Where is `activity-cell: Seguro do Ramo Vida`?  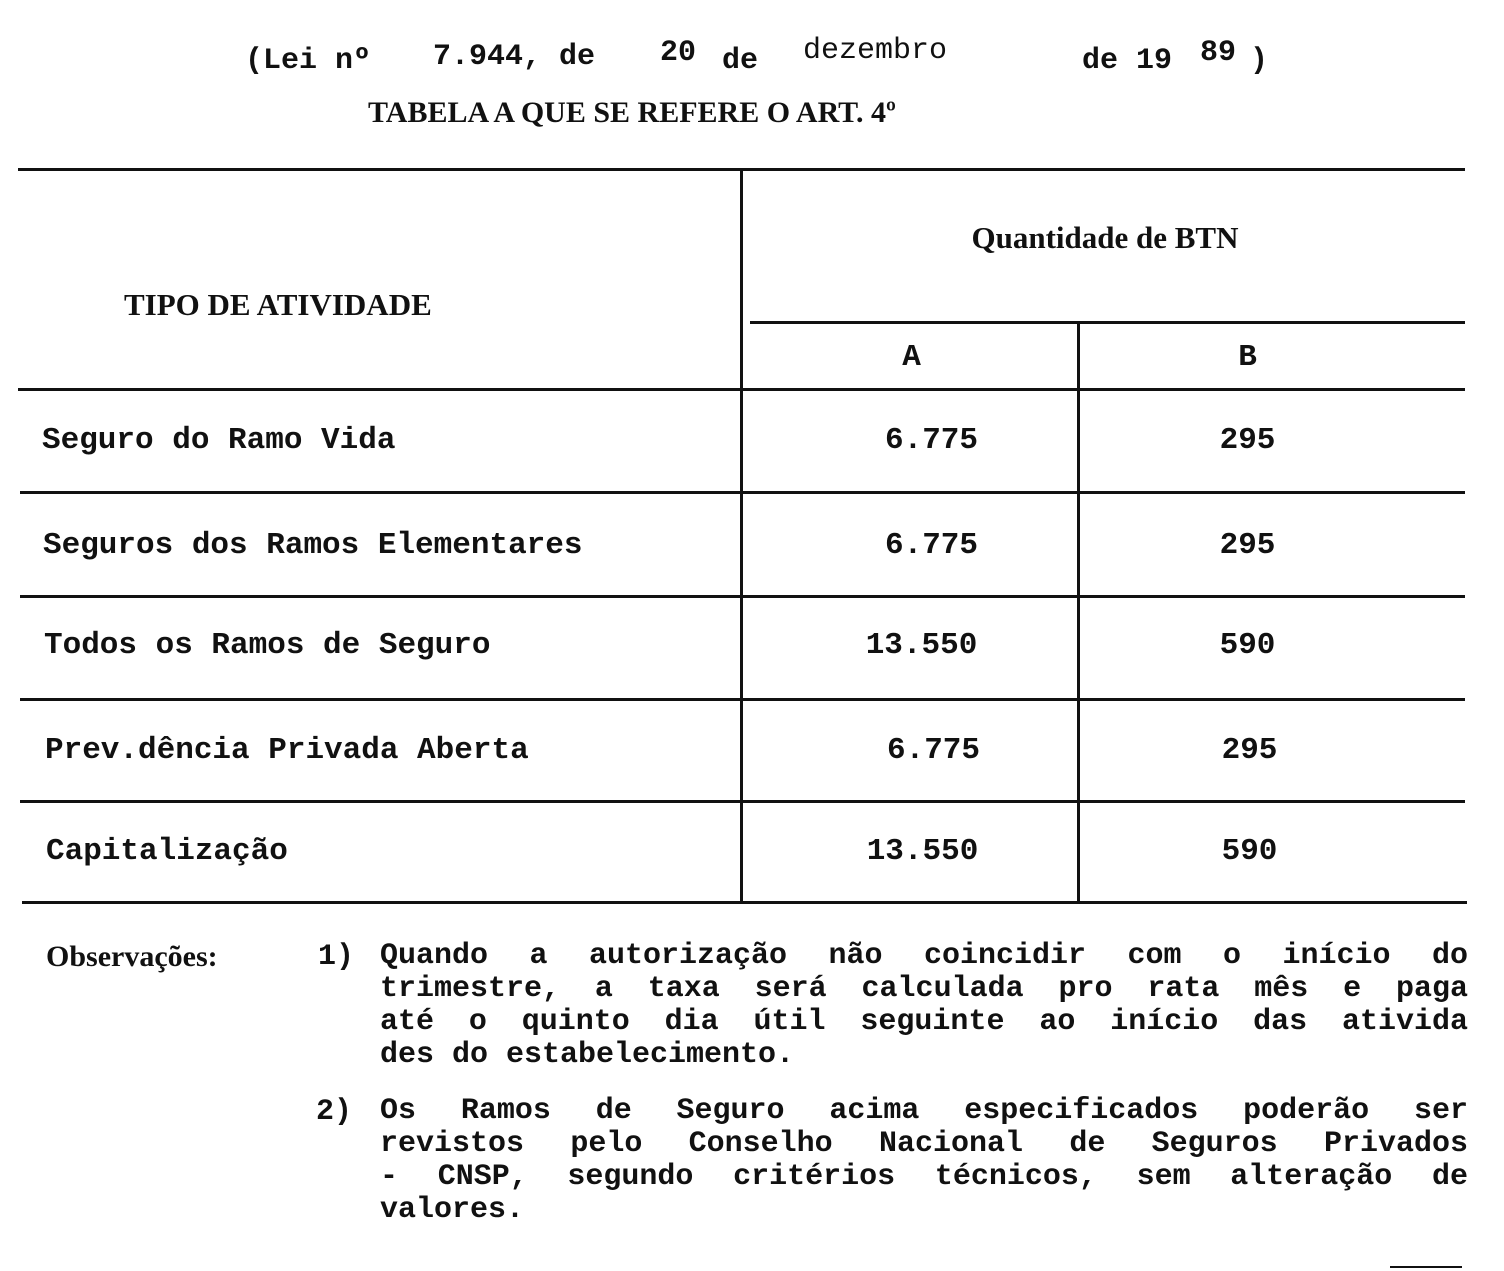 activity-cell: Seguro do Ramo Vida is located at coordinates (219, 440).